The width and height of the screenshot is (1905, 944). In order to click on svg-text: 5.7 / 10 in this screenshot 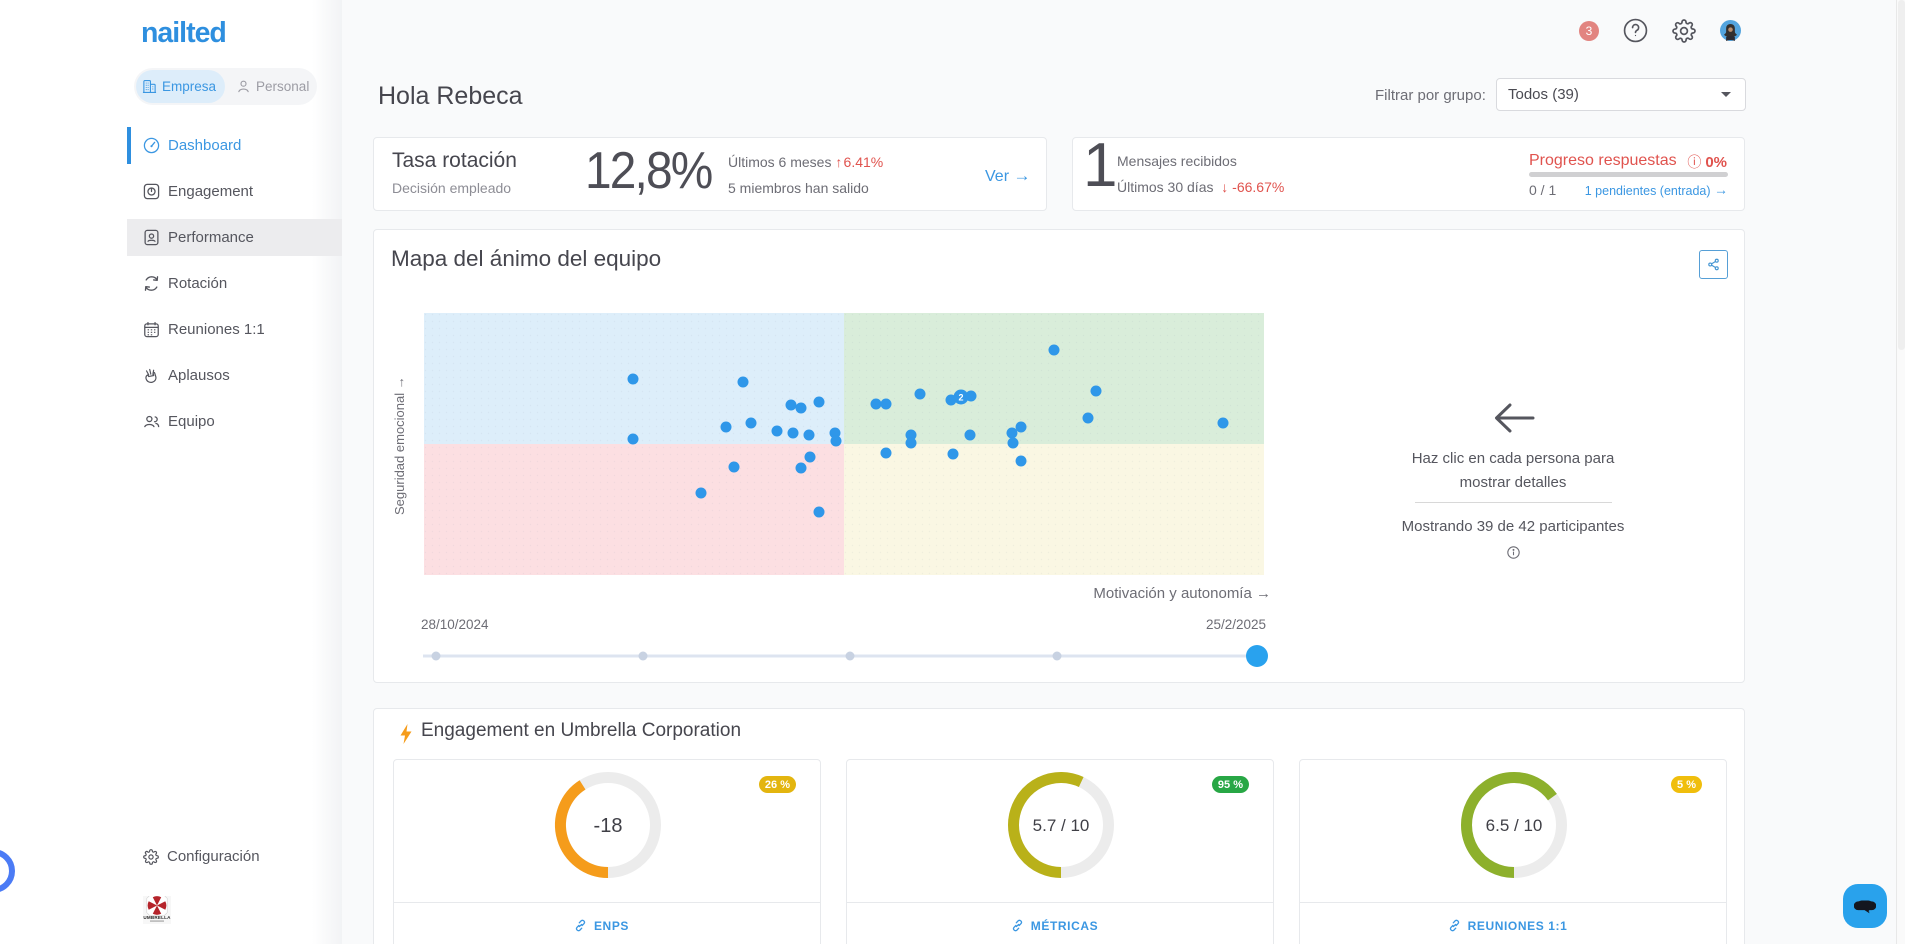, I will do `click(1061, 825)`.